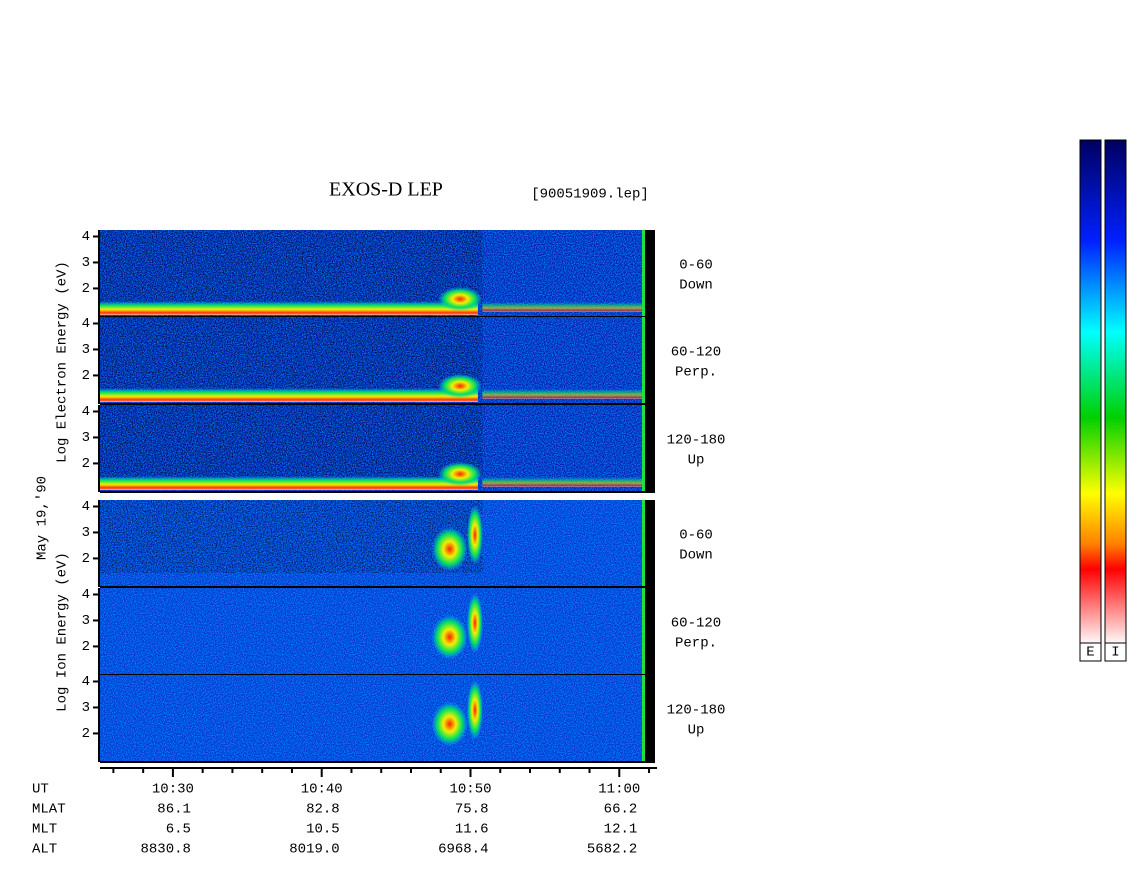 This screenshot has height=875, width=1130. What do you see at coordinates (472, 810) in the screenshot?
I see `orbit-value: 75.8` at bounding box center [472, 810].